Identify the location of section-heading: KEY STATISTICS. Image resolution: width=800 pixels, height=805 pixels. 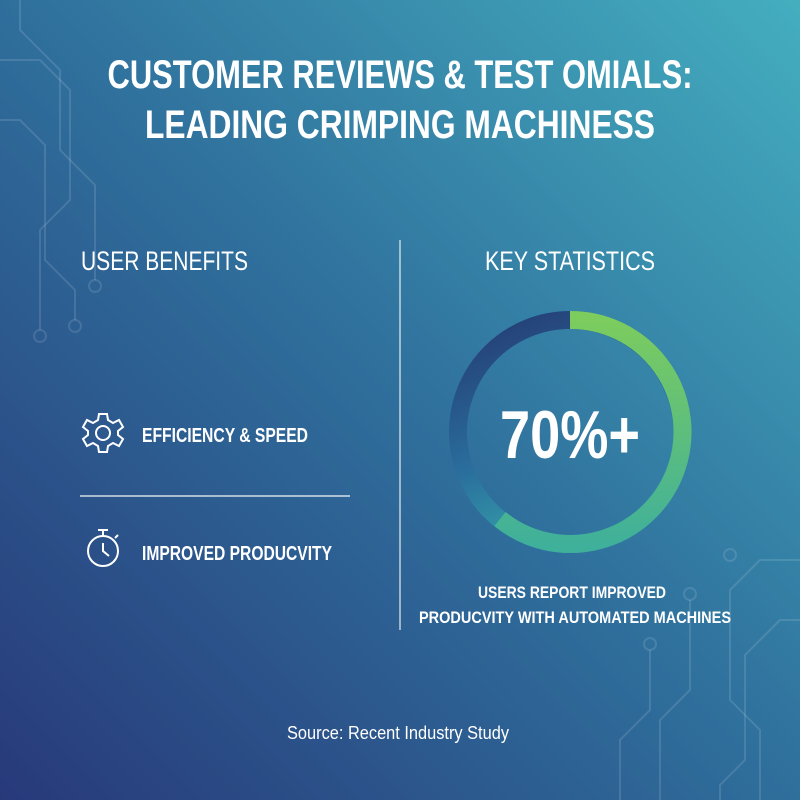
(570, 261).